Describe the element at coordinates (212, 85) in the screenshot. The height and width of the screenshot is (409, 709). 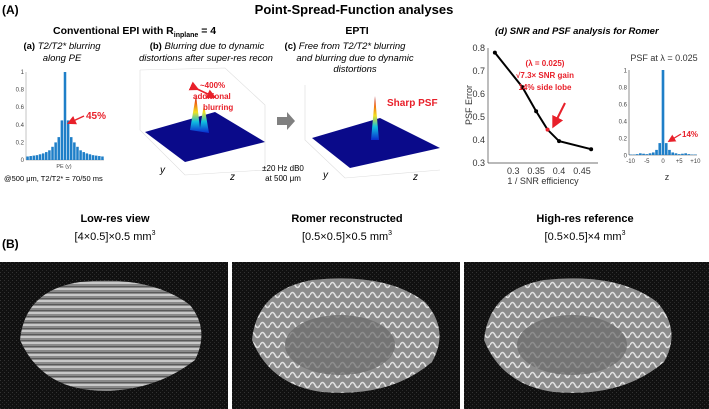
I see `panel-b-annotation-1: ~400%` at that location.